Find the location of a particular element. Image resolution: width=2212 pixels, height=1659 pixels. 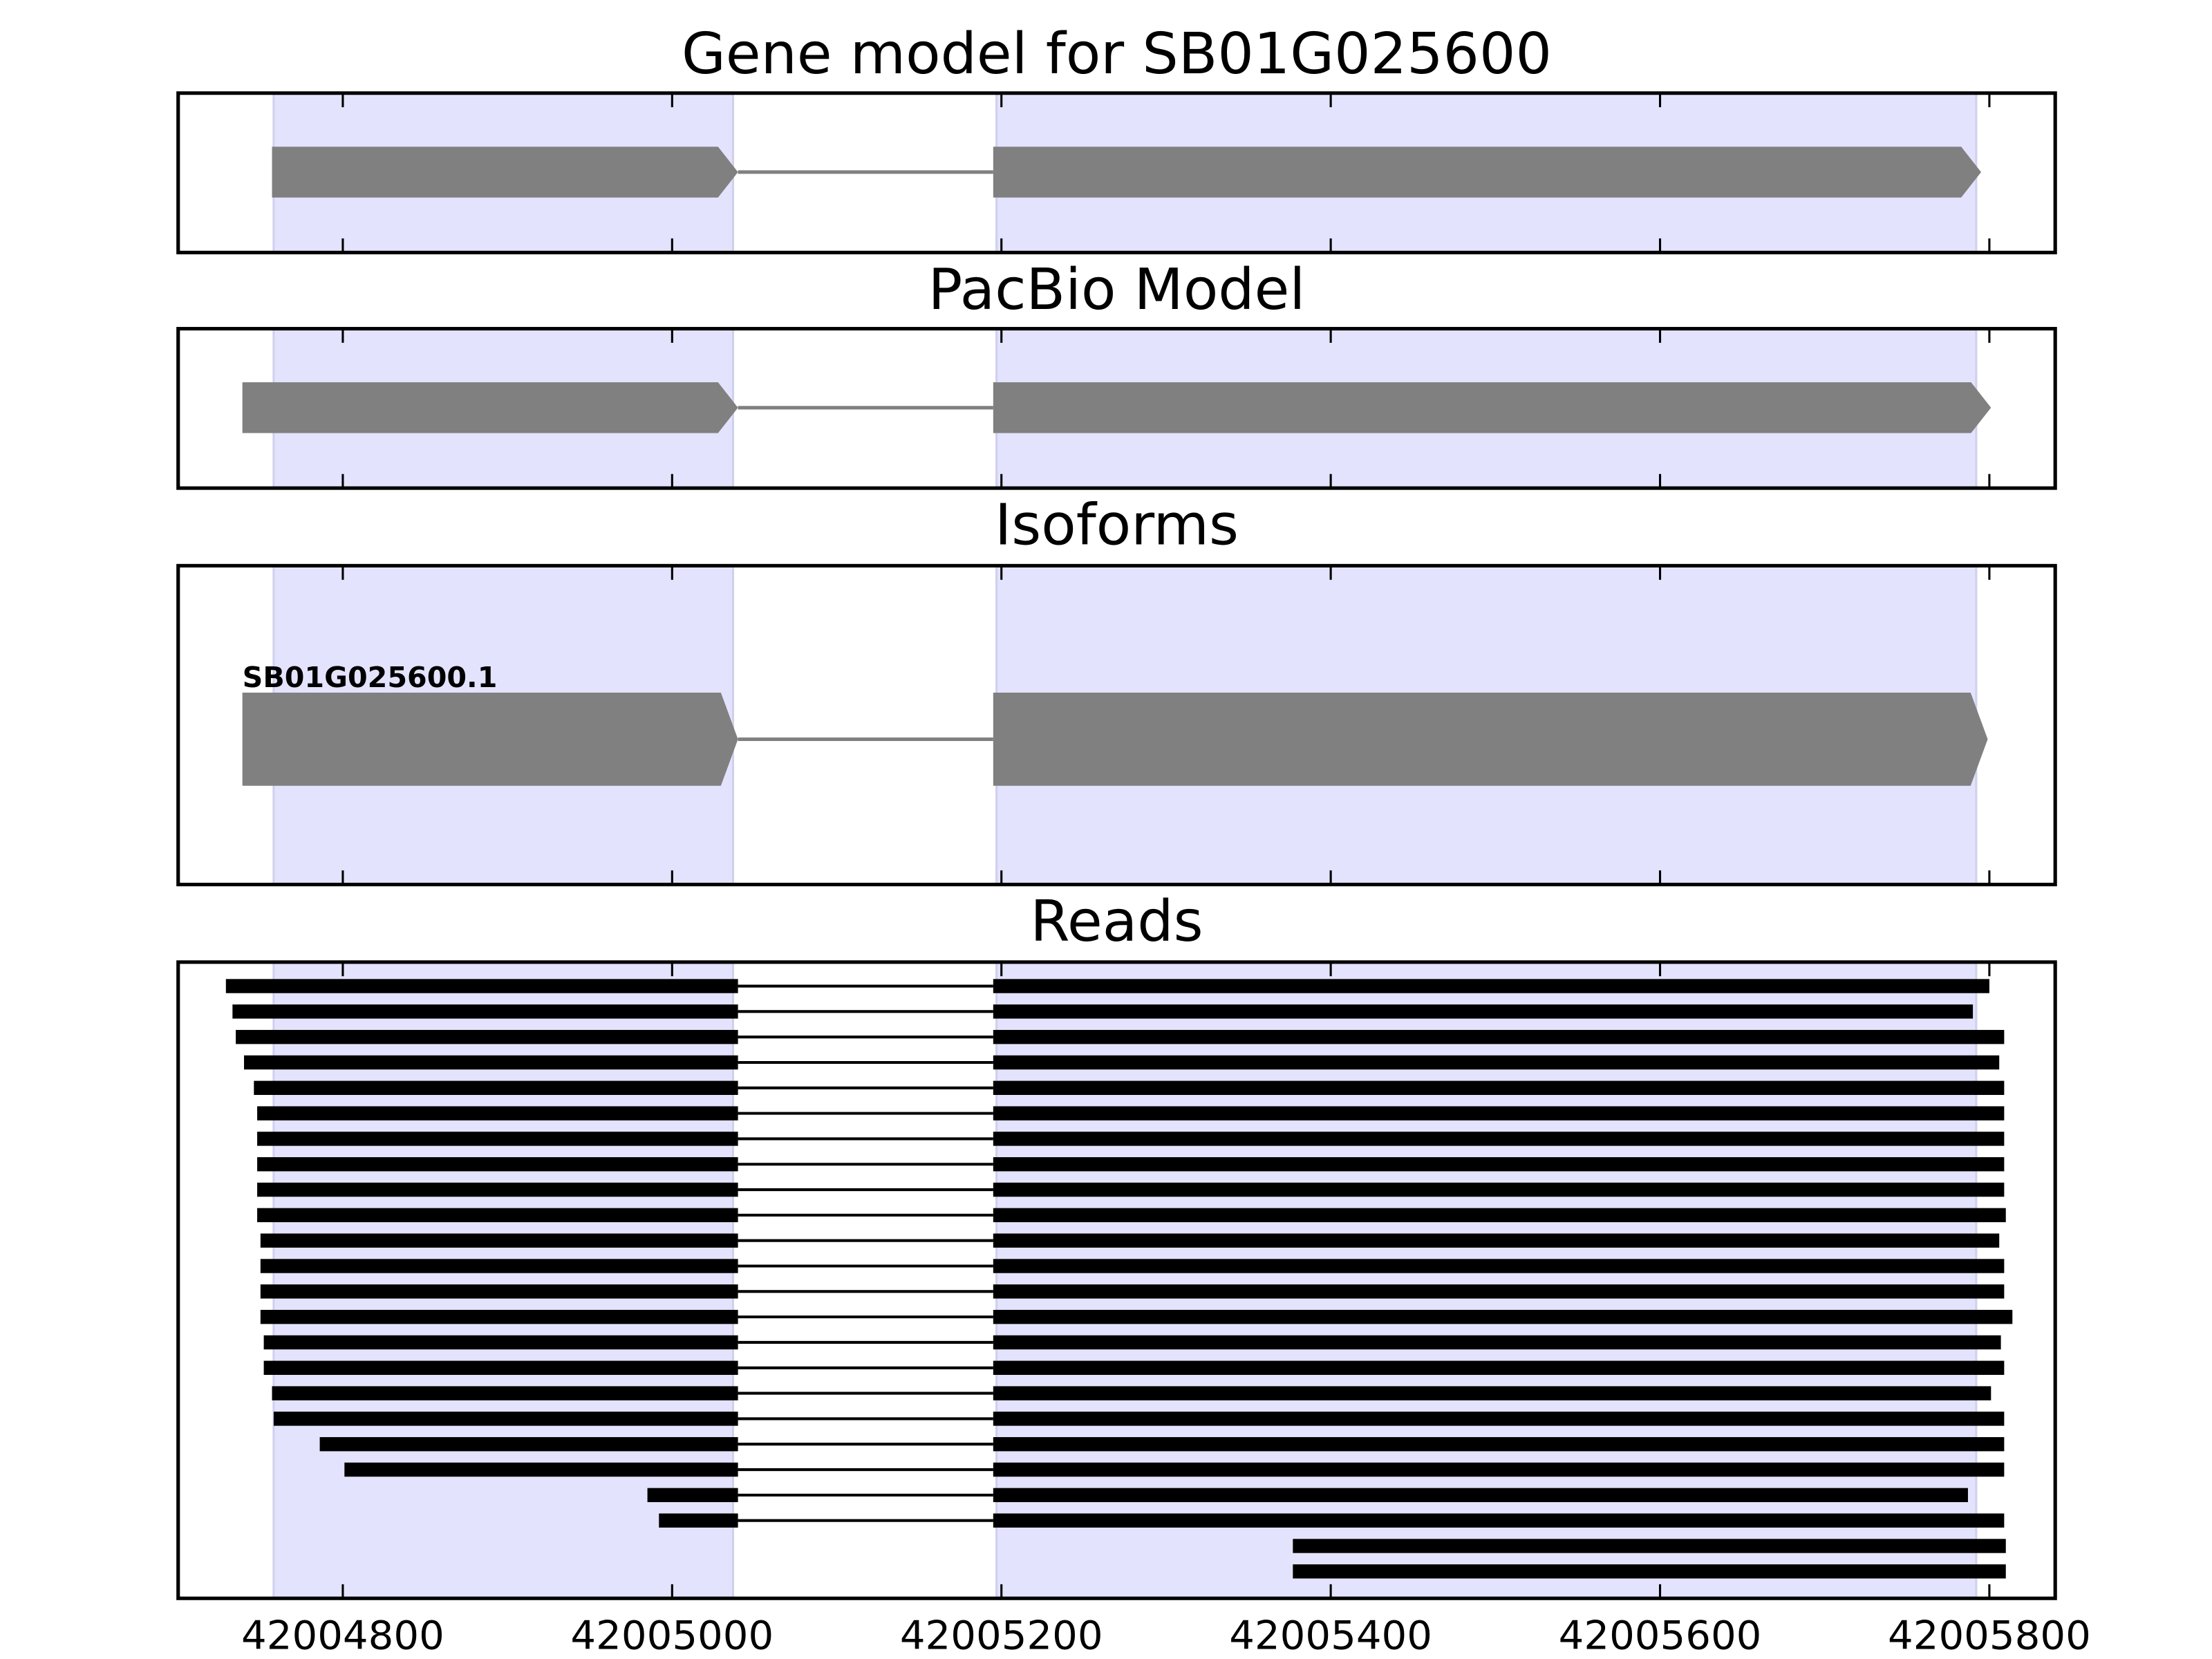

panel-title: Gene model for SB01G025600 is located at coordinates (1117, 55).